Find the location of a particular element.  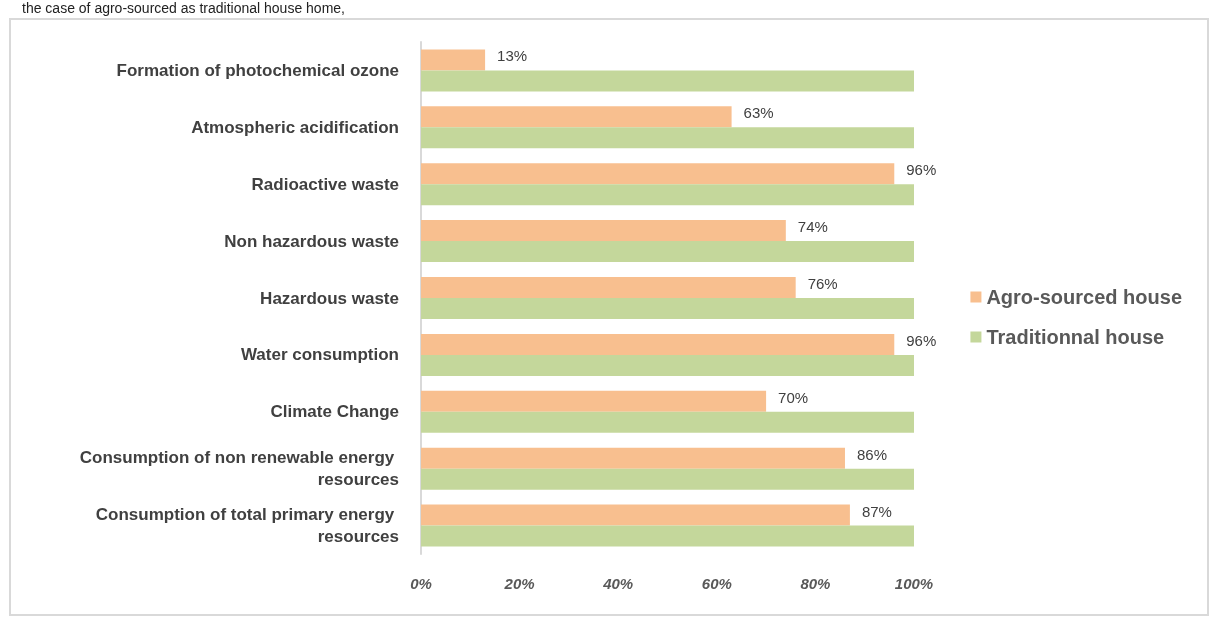

data-label: 70% is located at coordinates (793, 397).